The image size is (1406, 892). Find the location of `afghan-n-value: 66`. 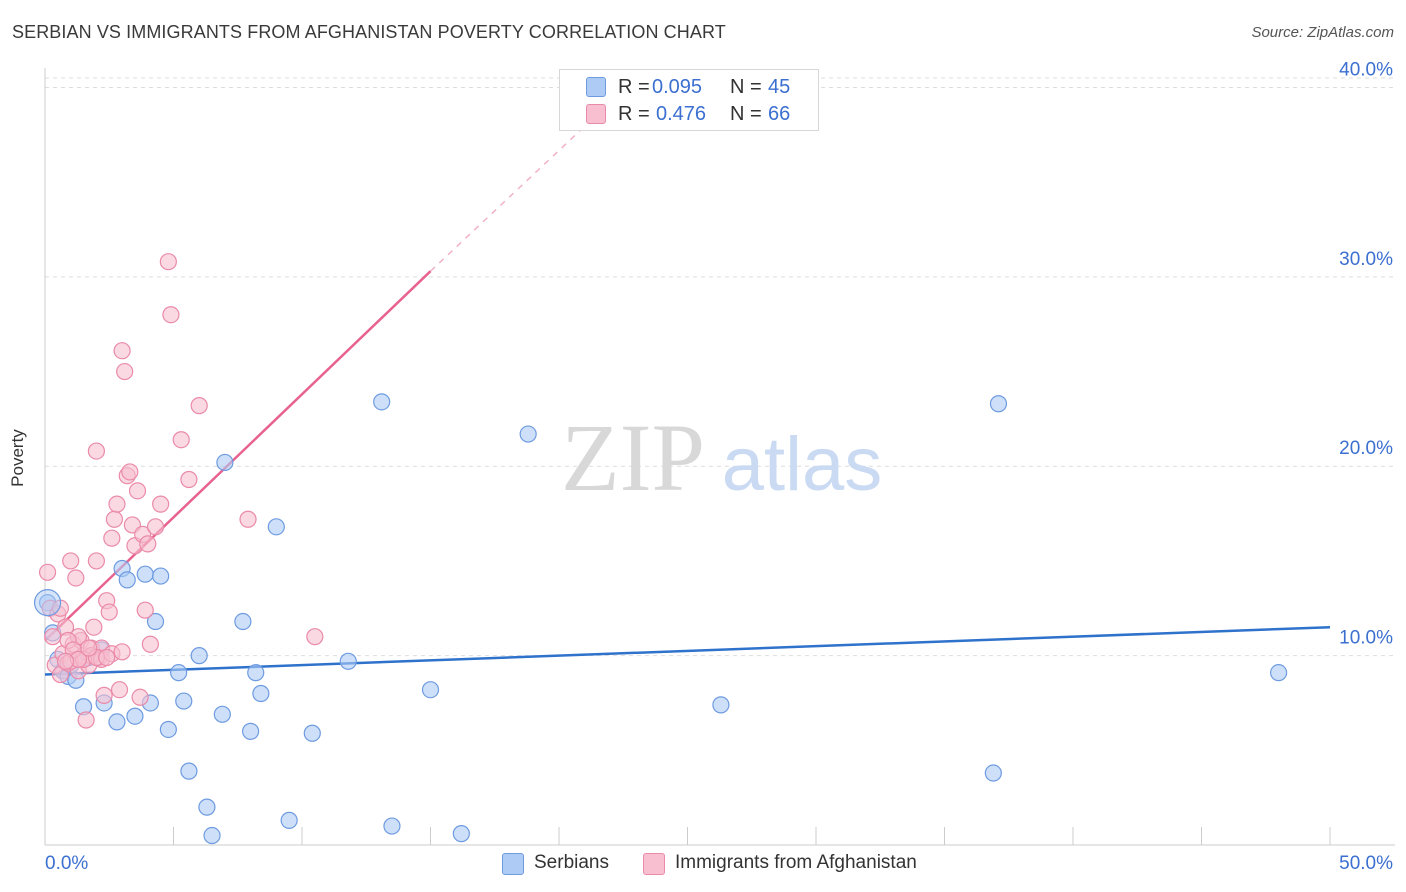

afghan-n-value: 66 is located at coordinates (779, 114).